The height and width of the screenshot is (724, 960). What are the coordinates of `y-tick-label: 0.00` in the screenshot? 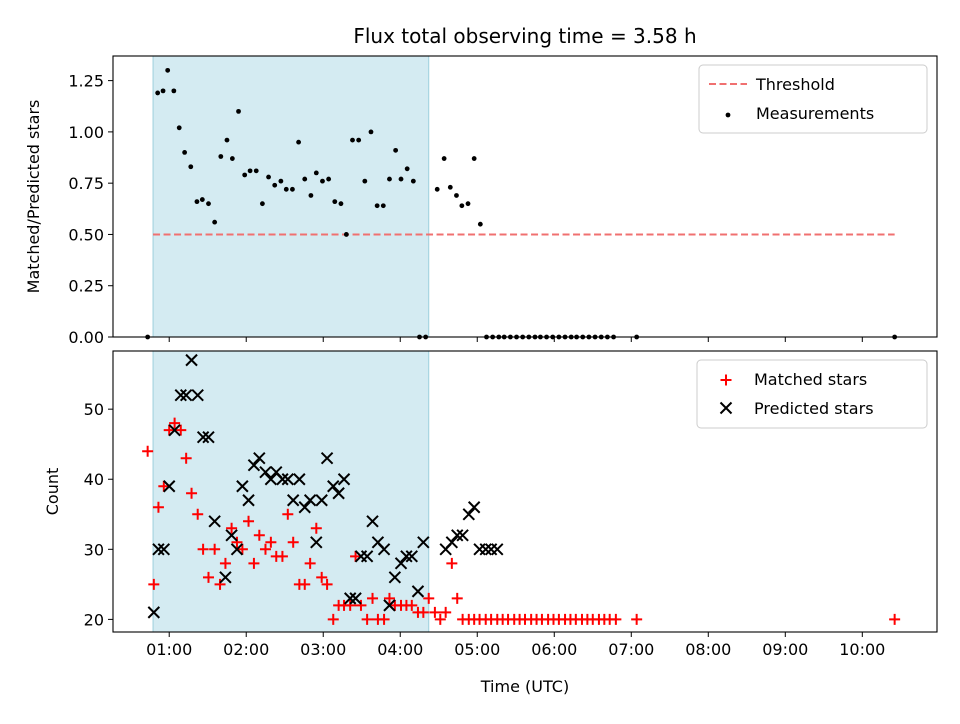 It's located at (86, 337).